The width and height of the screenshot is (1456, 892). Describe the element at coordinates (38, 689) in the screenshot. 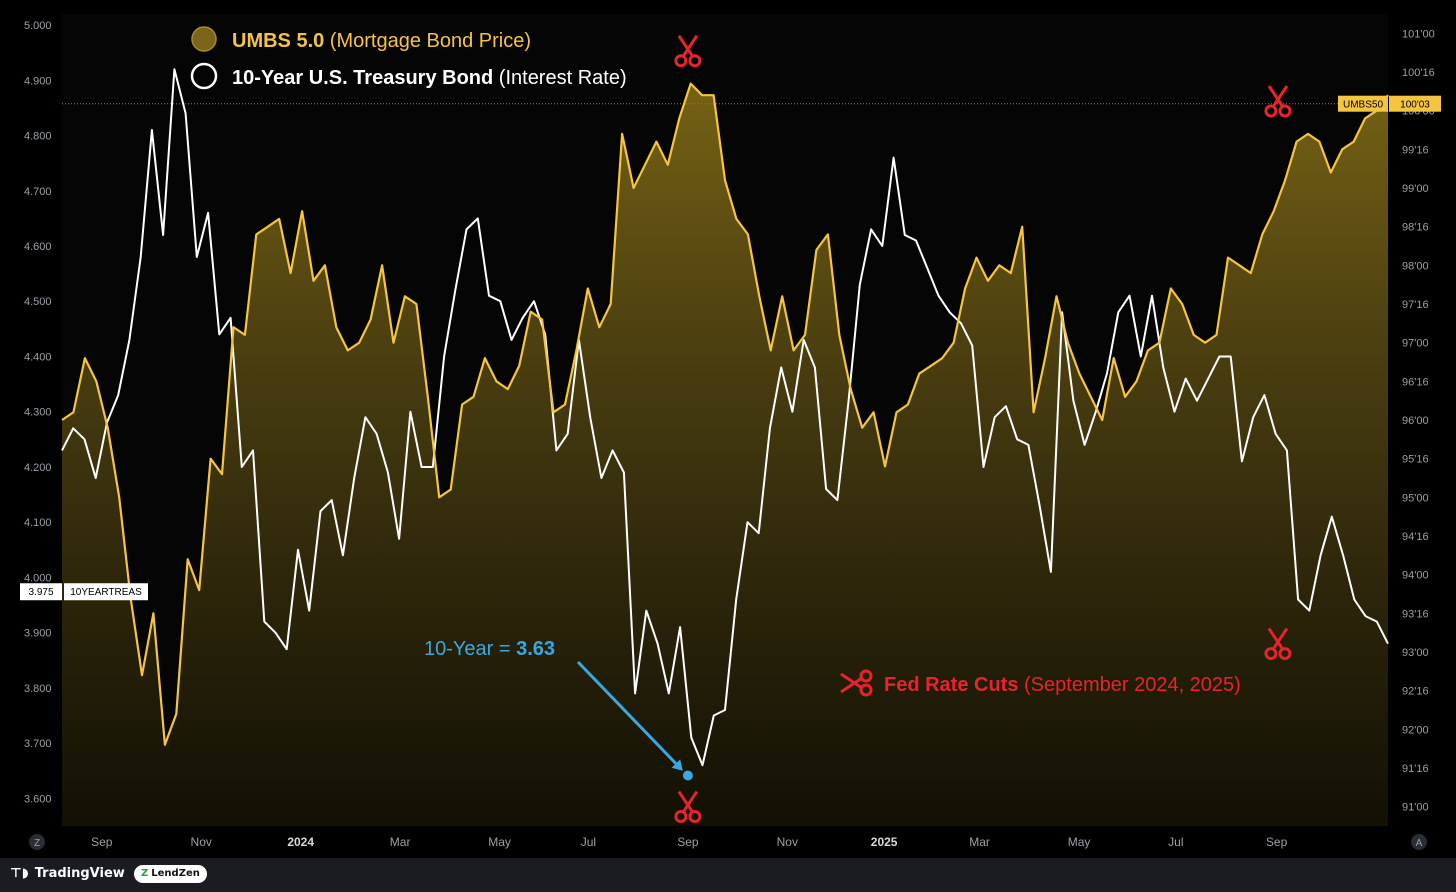

I see `left-tick-label: 3.800` at that location.